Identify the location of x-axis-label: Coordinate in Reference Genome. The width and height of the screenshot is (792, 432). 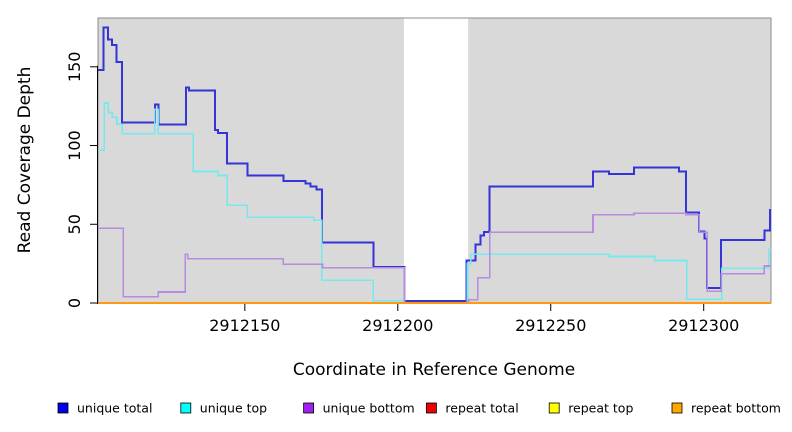
(434, 370).